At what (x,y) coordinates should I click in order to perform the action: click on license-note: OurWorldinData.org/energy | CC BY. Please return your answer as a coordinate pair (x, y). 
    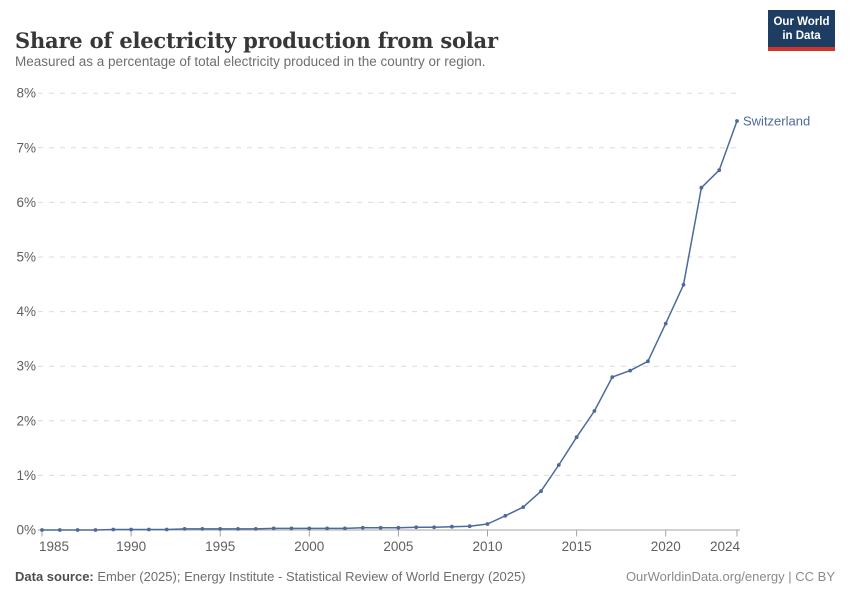
    Looking at the image, I should click on (730, 576).